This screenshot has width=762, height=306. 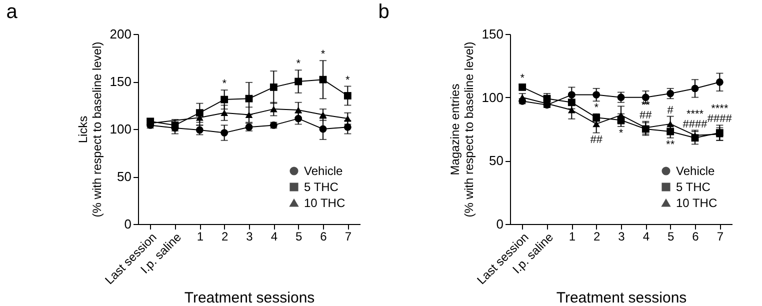 What do you see at coordinates (12, 12) in the screenshot?
I see `chart-title: a` at bounding box center [12, 12].